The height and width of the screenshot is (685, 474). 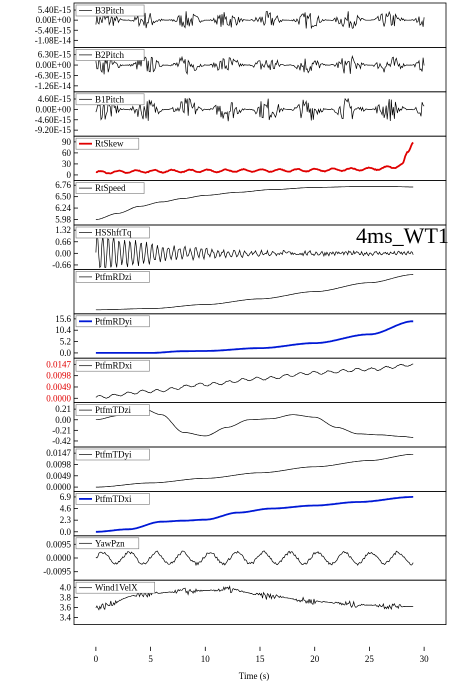 I want to click on panel-yawpzn: 0.0095 0.0000 -0.0095 YawPzn, so click(x=245, y=558).